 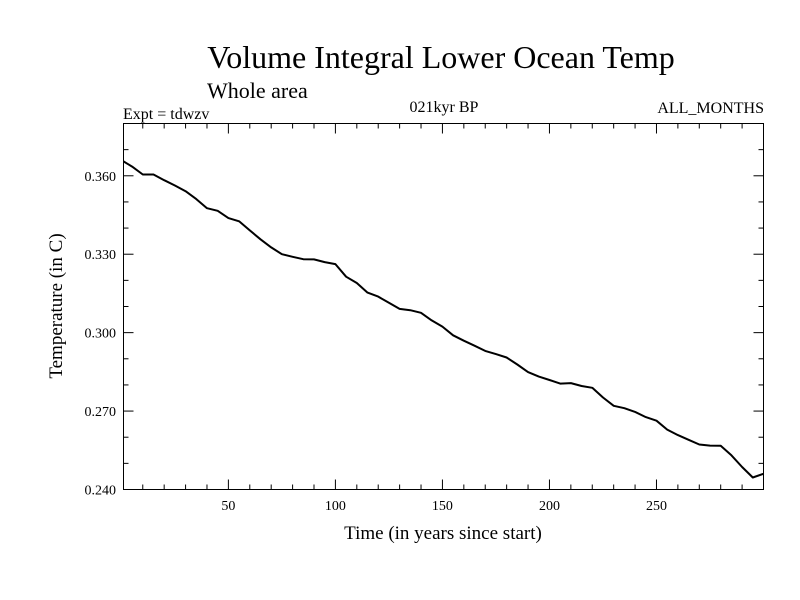 What do you see at coordinates (257, 90) in the screenshot?
I see `chart-subtitle: Whole area` at bounding box center [257, 90].